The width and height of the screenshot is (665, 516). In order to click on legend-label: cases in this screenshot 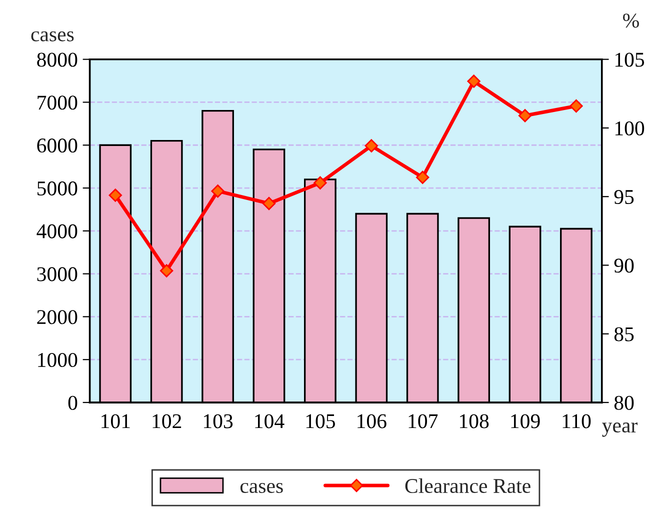, I will do `click(261, 488)`.